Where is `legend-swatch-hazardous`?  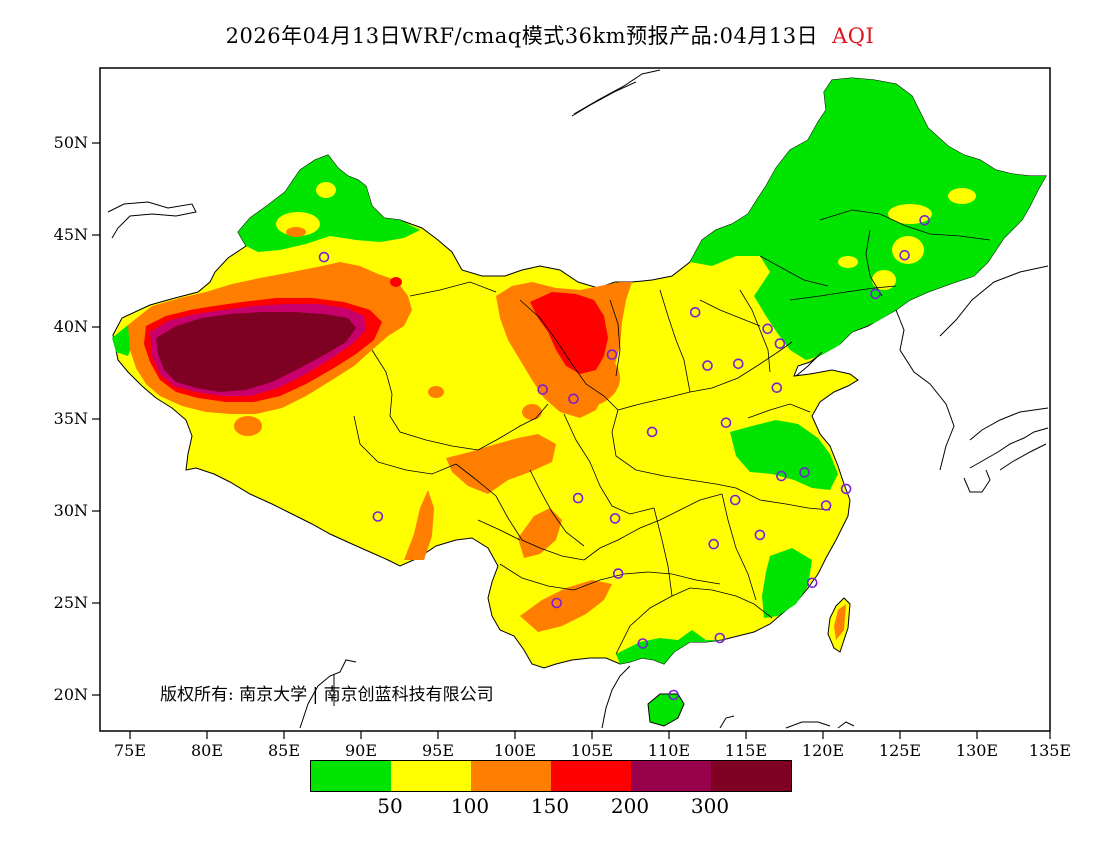 legend-swatch-hazardous is located at coordinates (751, 776).